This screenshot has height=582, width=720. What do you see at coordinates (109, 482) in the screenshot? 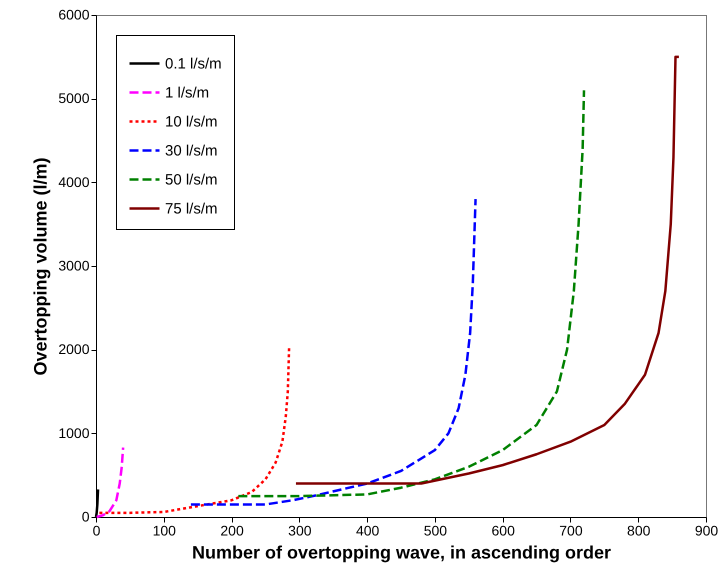
I see `line-series` at bounding box center [109, 482].